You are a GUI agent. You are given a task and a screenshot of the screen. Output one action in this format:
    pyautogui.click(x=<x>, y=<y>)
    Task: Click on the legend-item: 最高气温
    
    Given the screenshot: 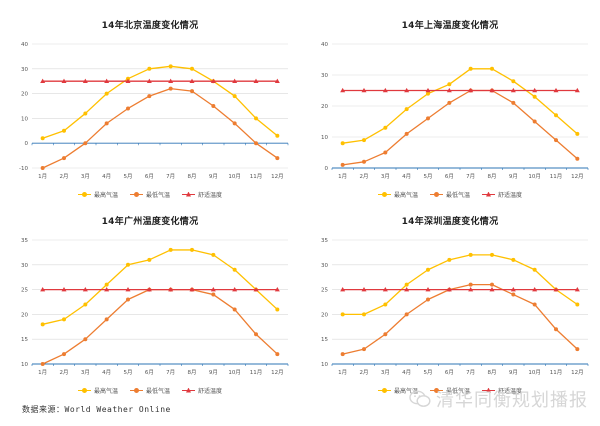 What is the action you would take?
    pyautogui.click(x=397, y=390)
    